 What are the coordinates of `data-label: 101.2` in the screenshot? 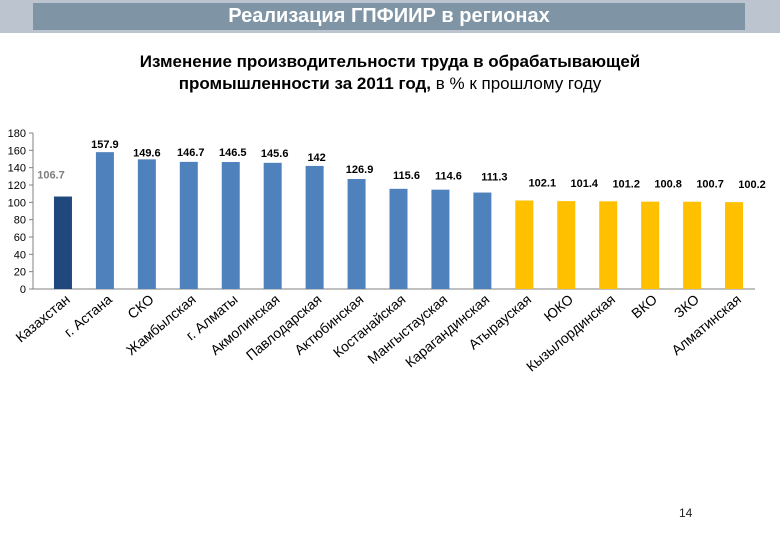 It's located at (626, 184).